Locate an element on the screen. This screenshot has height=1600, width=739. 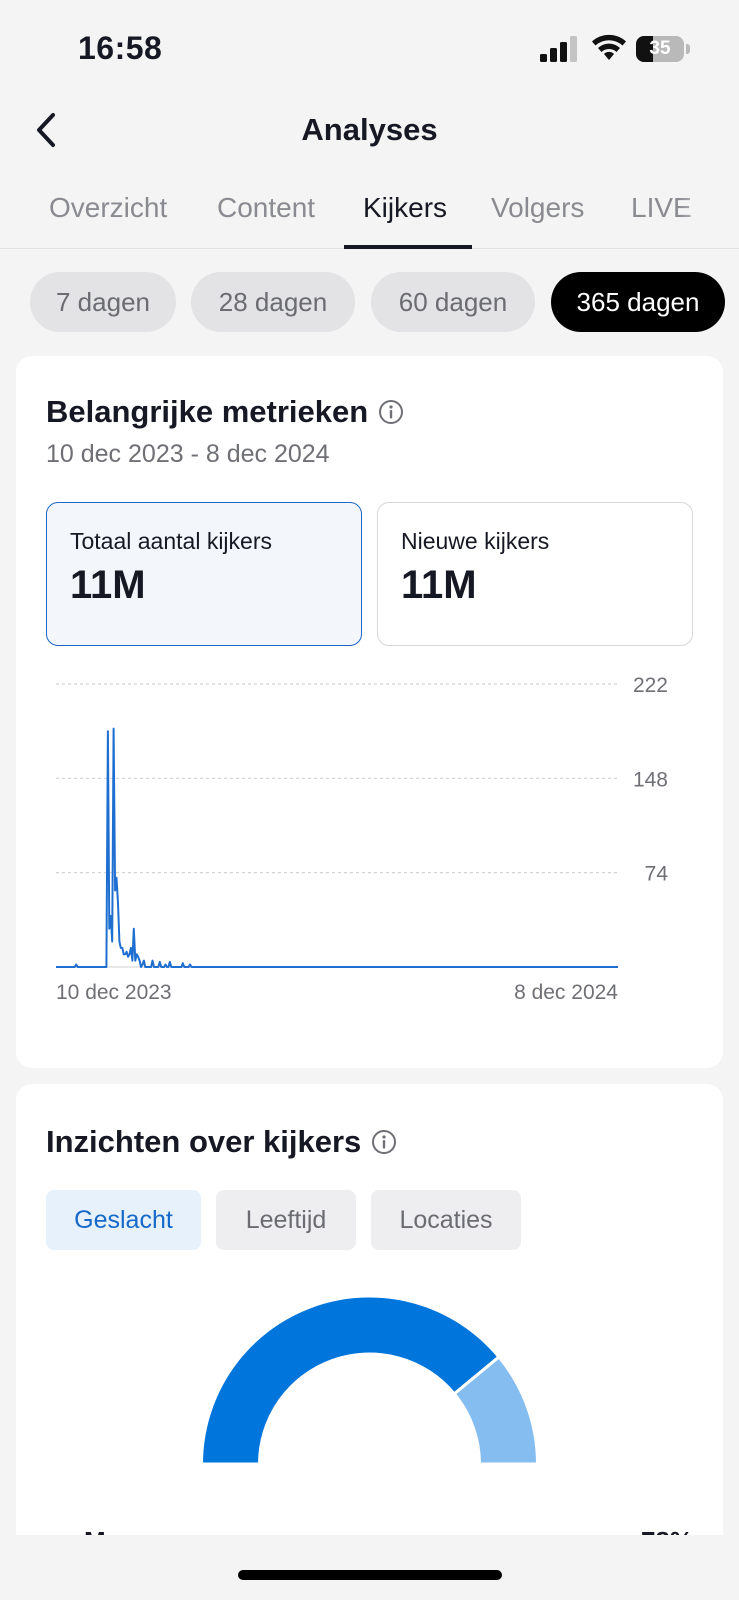
gender-half-donut-chart is located at coordinates (369, 1380).